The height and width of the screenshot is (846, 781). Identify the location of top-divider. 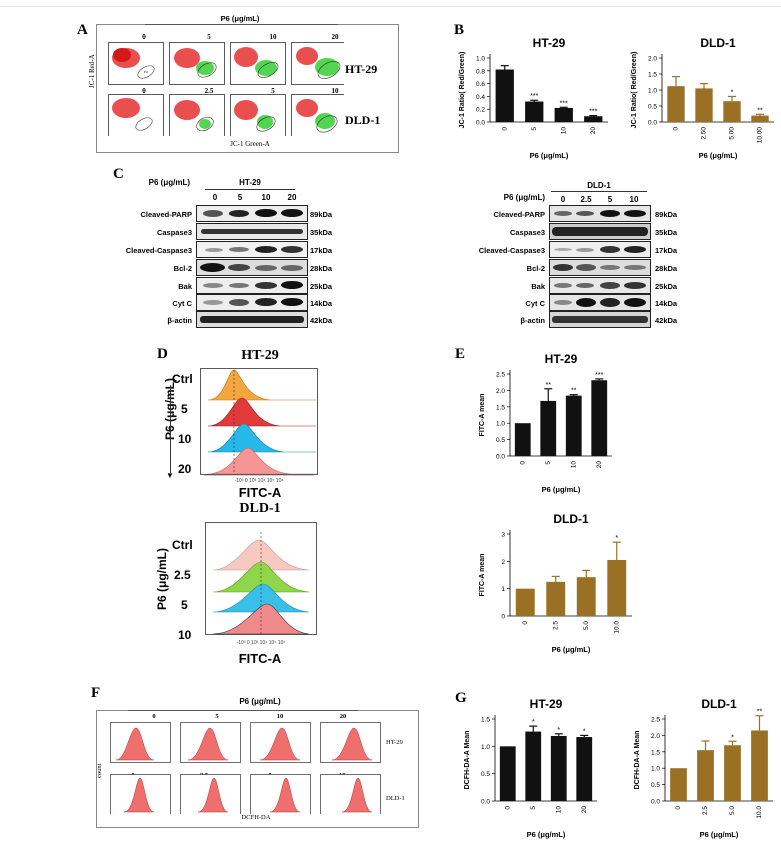
(390, 6).